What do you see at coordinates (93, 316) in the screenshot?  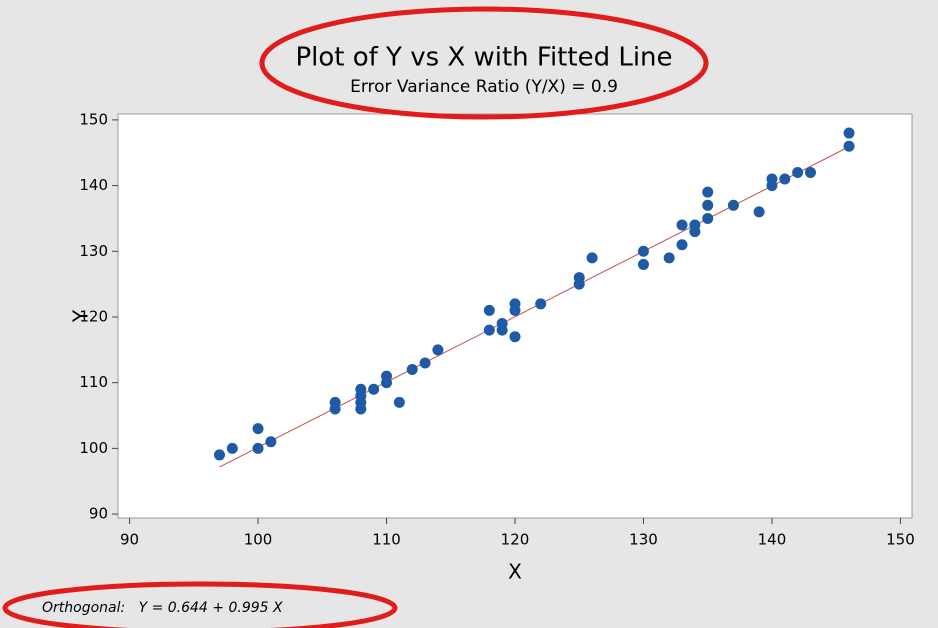 I see `y-tick-label: 120` at bounding box center [93, 316].